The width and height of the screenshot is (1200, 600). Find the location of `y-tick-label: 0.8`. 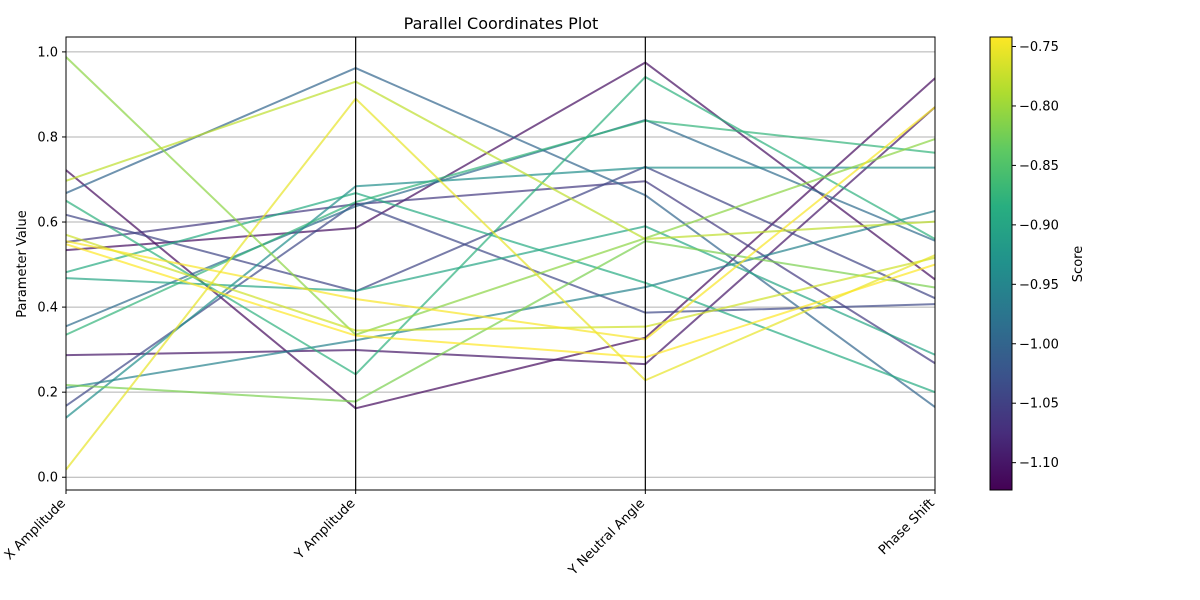

y-tick-label: 0.8 is located at coordinates (47, 137).